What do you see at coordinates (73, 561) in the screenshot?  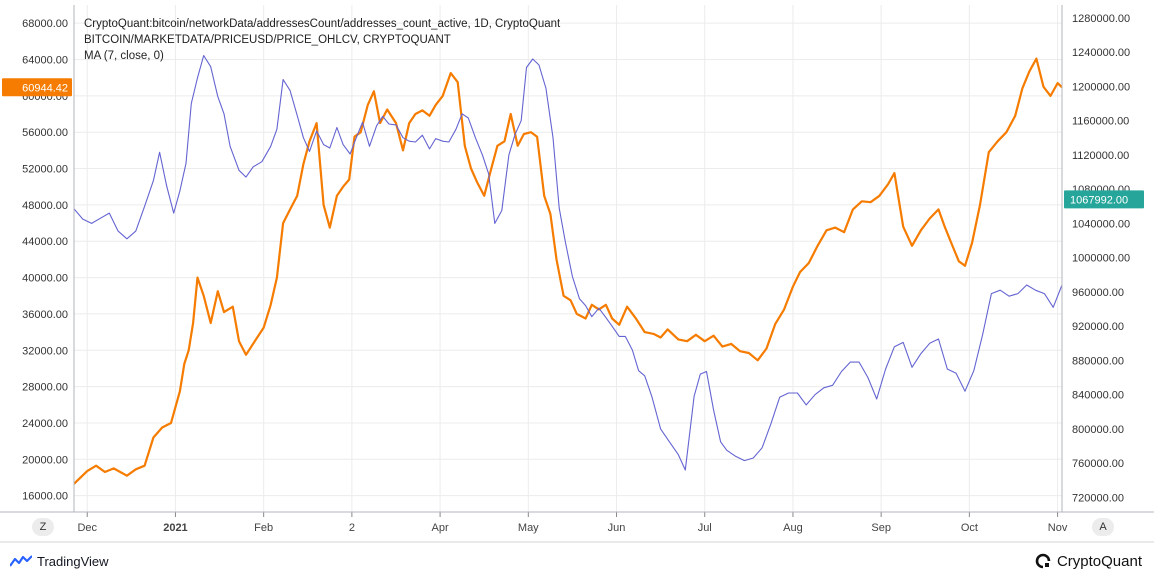 I see `tradingview-label: TradingView` at bounding box center [73, 561].